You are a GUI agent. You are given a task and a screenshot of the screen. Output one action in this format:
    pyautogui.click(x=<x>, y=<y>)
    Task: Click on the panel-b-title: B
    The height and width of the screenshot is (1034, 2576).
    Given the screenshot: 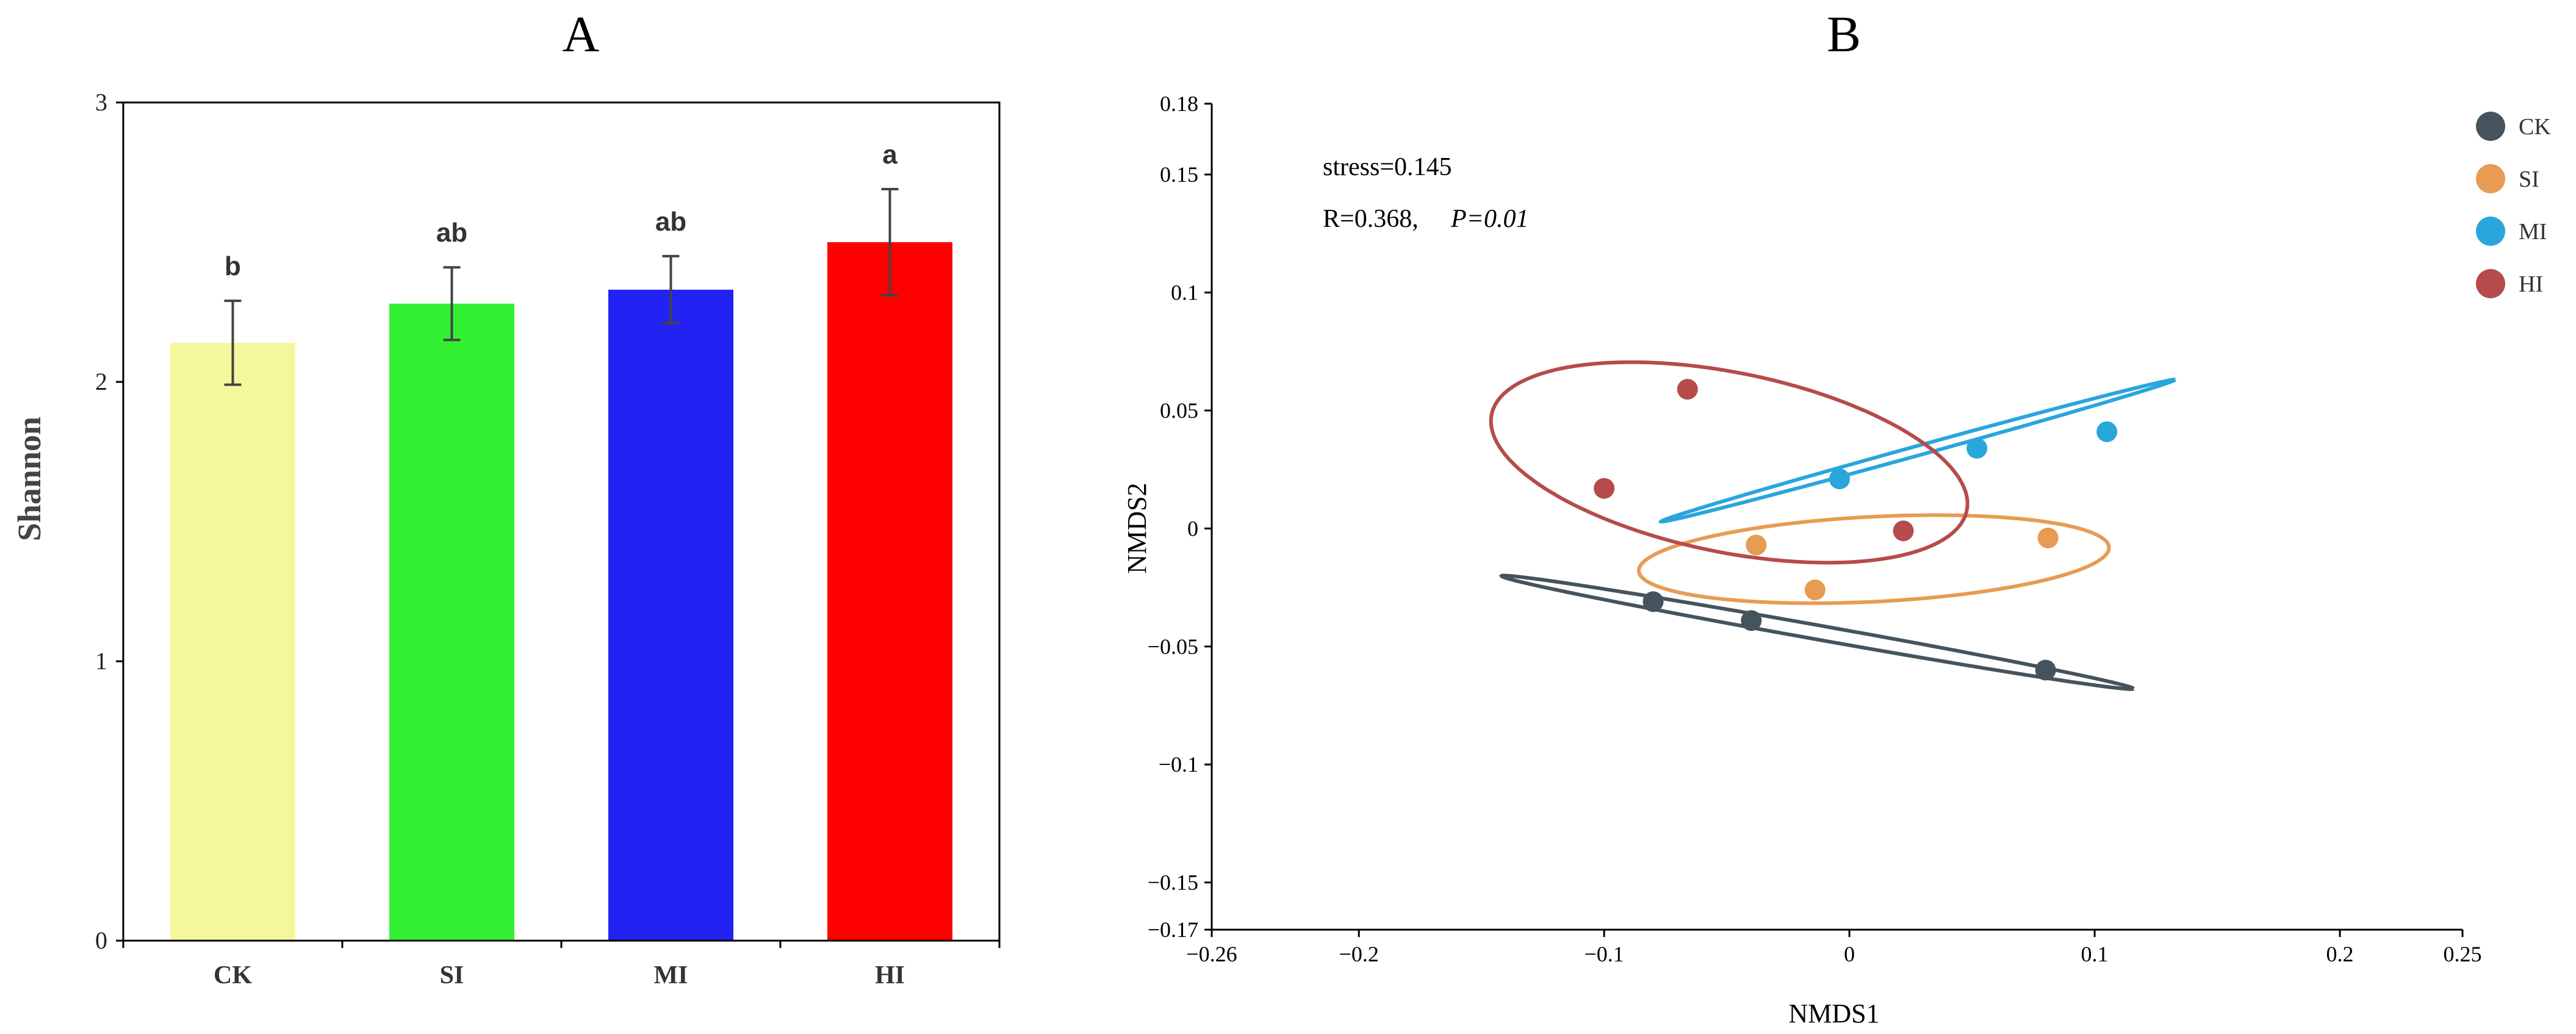 What is the action you would take?
    pyautogui.click(x=1844, y=34)
    